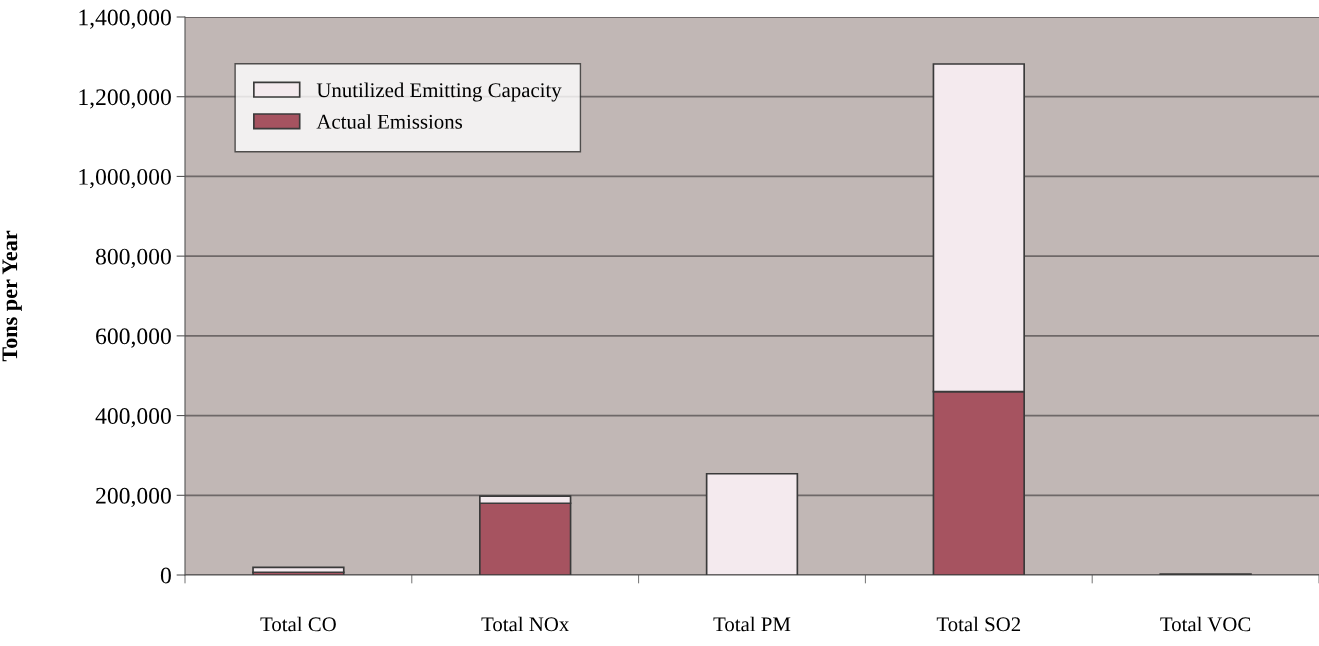 Image resolution: width=1319 pixels, height=646 pixels. What do you see at coordinates (752, 523) in the screenshot?
I see `bar` at bounding box center [752, 523].